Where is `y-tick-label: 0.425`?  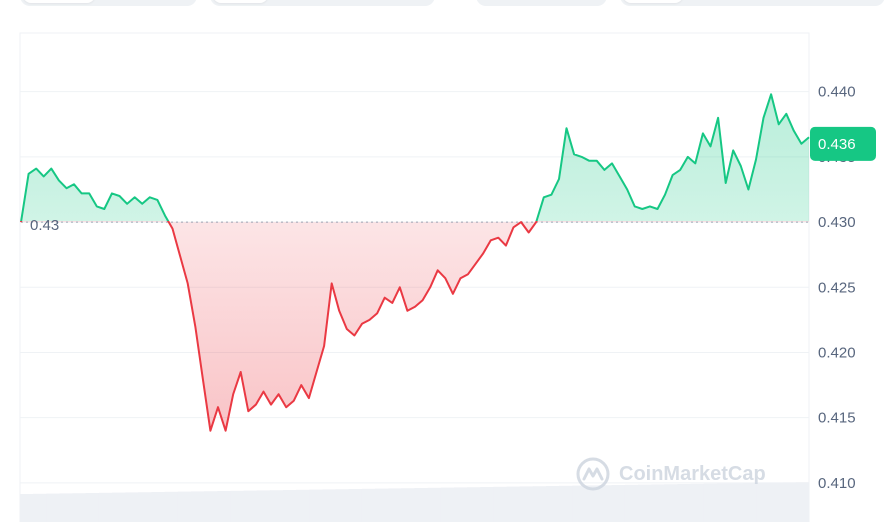
y-tick-label: 0.425 is located at coordinates (837, 287).